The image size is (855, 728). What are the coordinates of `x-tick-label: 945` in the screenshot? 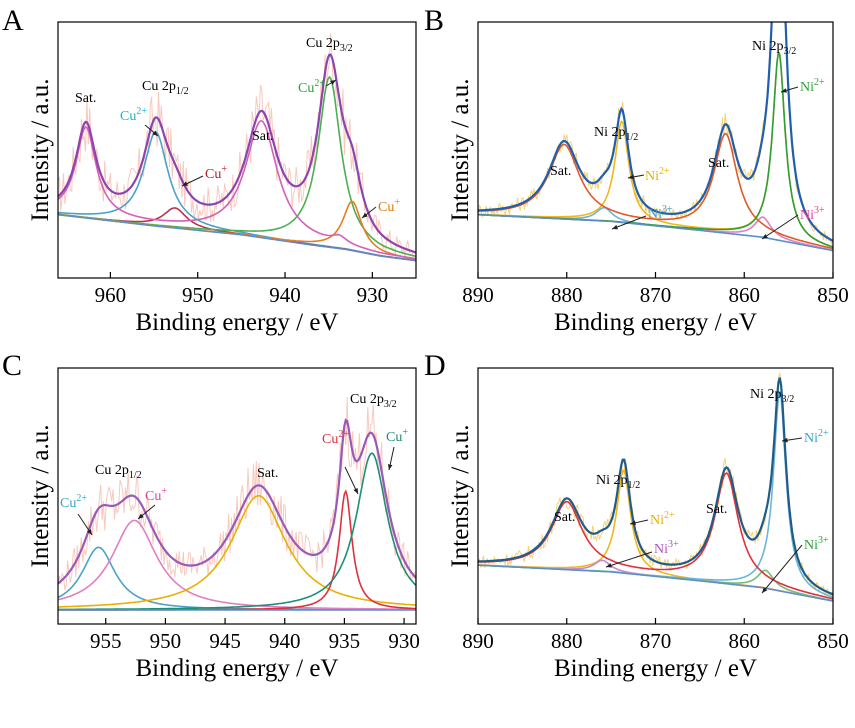 It's located at (225, 641).